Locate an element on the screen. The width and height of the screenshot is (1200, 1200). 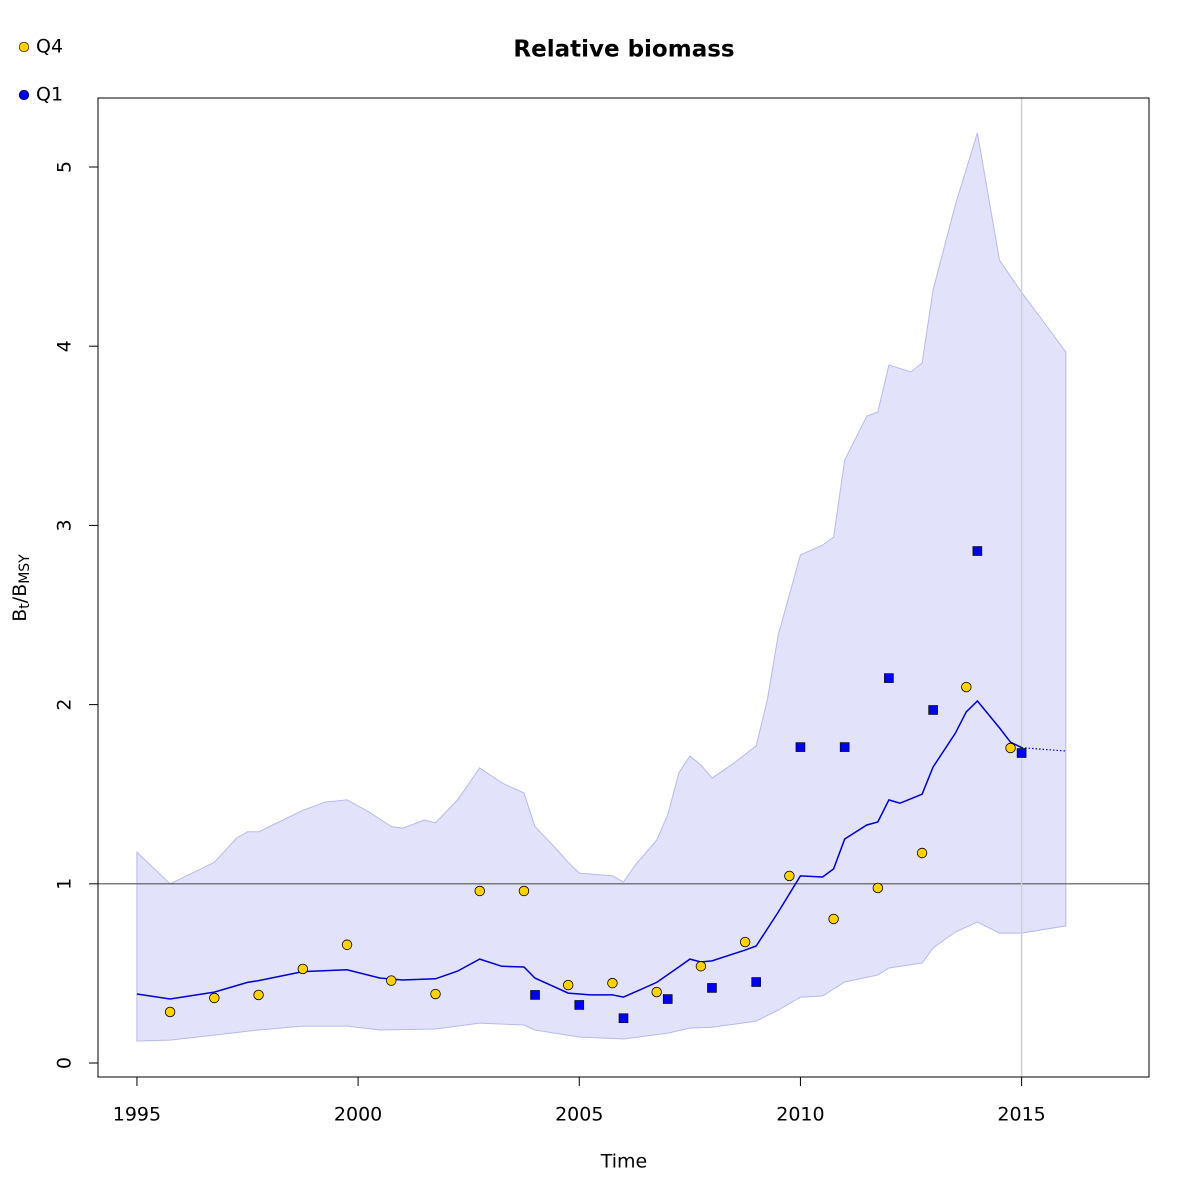
y-label-part: MSY is located at coordinates (25, 569).